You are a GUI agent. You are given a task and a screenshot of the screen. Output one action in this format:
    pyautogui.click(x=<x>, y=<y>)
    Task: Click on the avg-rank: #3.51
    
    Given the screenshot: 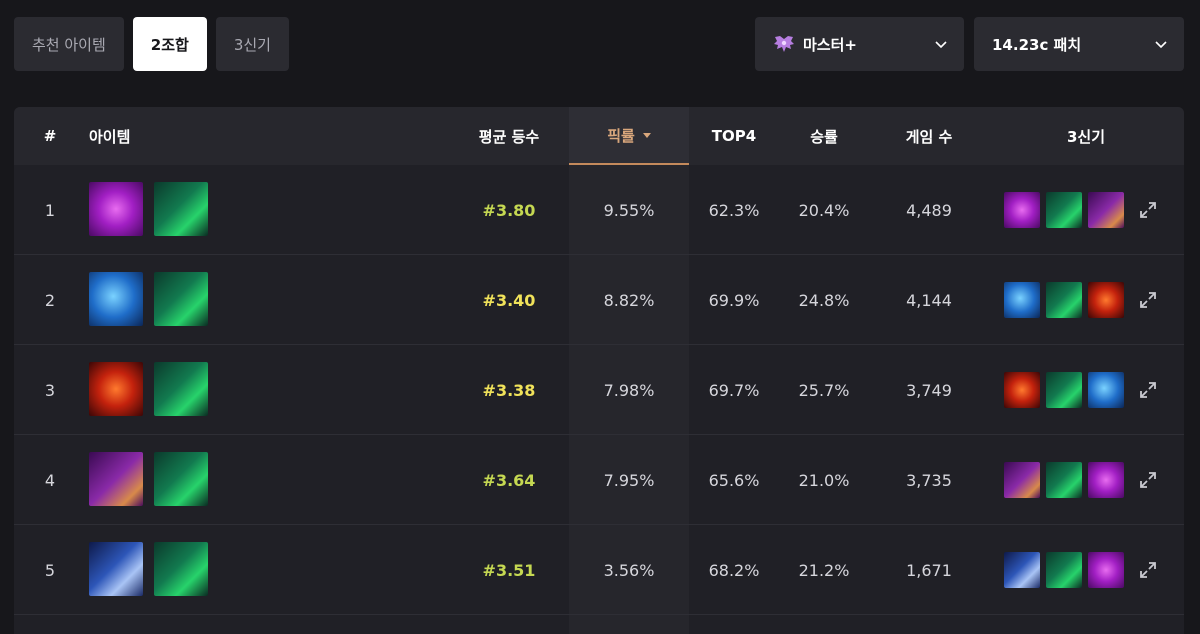 What is the action you would take?
    pyautogui.click(x=509, y=570)
    